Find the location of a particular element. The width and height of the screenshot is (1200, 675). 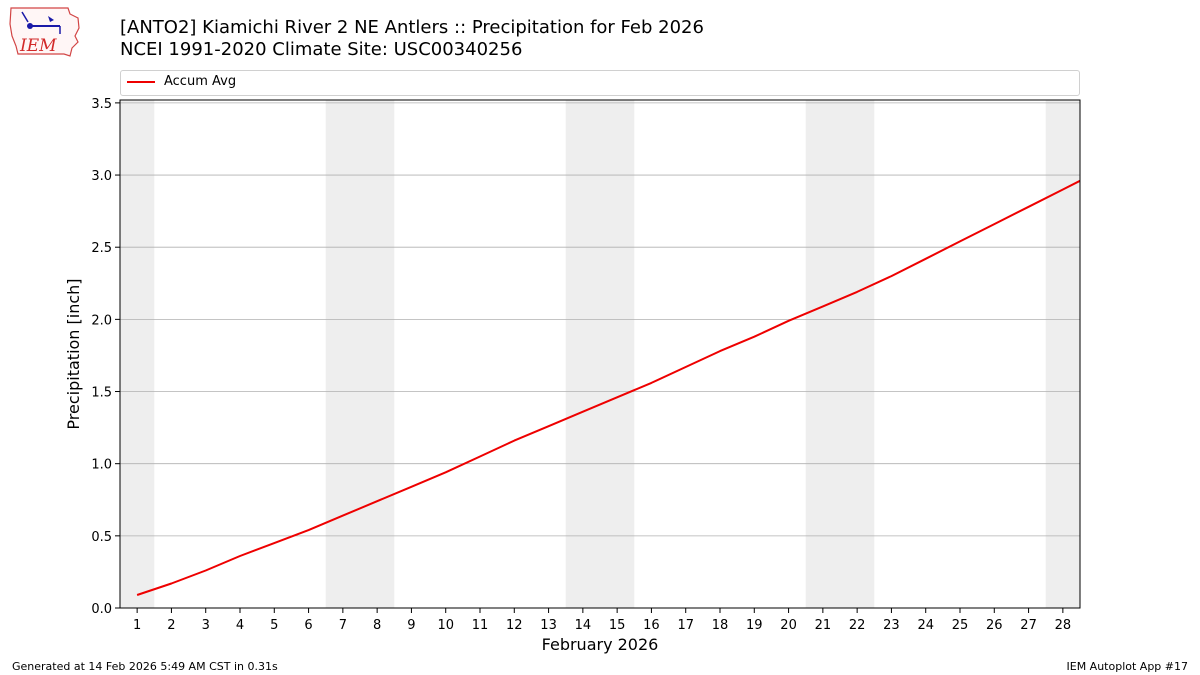

y-tick-label-1: 0.5 is located at coordinates (101, 537).